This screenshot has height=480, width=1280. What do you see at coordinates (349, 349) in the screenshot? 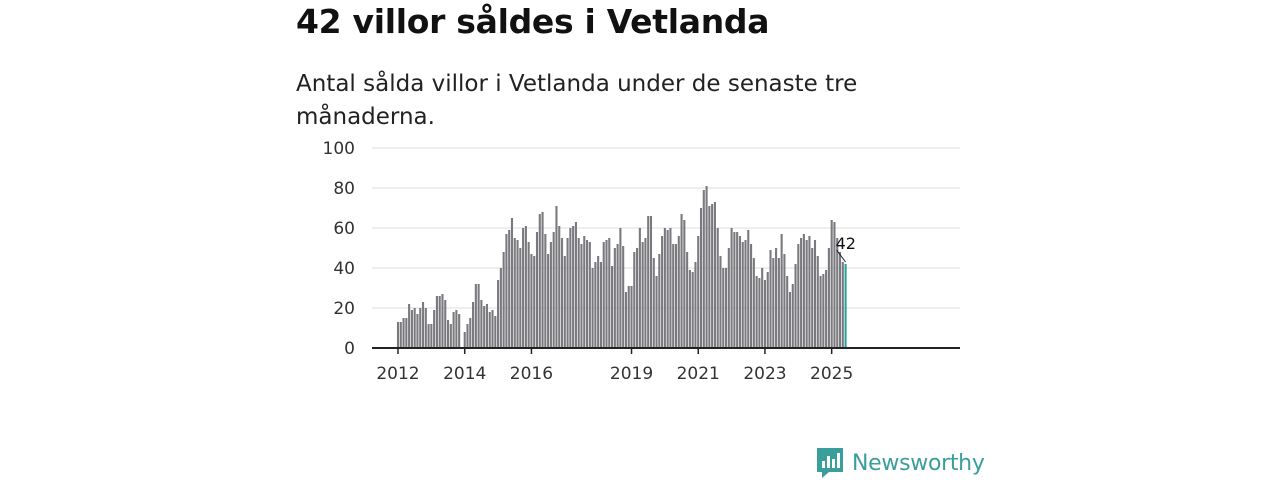
I see `y-tick-label: 0` at bounding box center [349, 349].